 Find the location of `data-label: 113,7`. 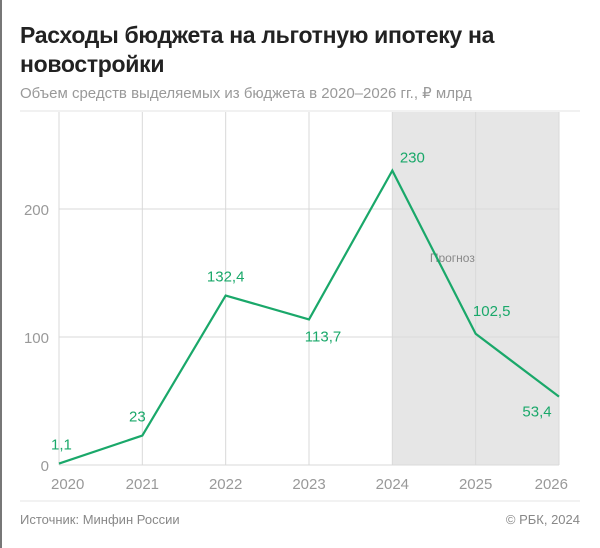

data-label: 113,7 is located at coordinates (323, 336).